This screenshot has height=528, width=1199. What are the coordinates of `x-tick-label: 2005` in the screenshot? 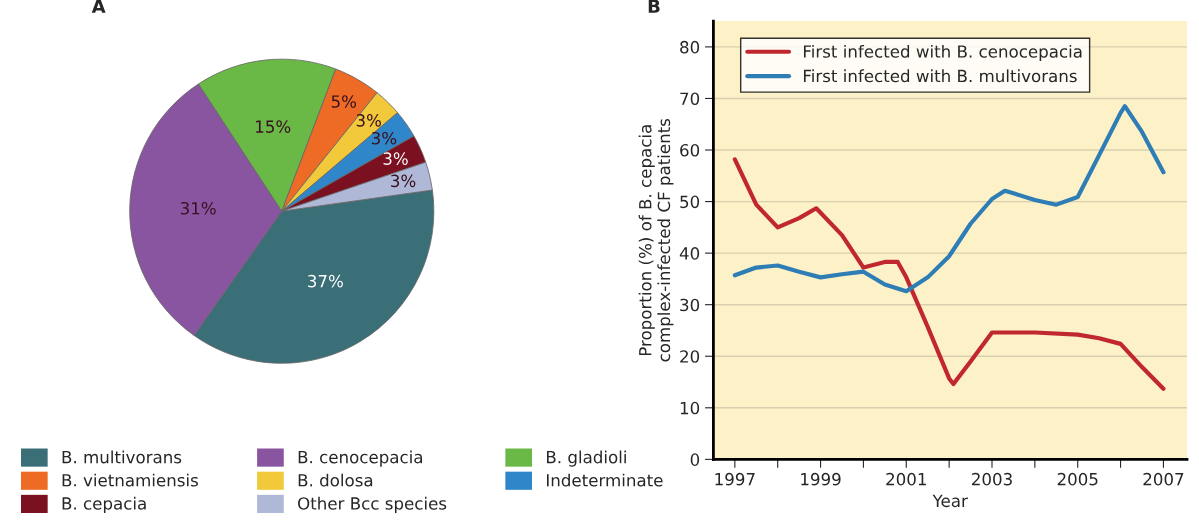 It's located at (1077, 479).